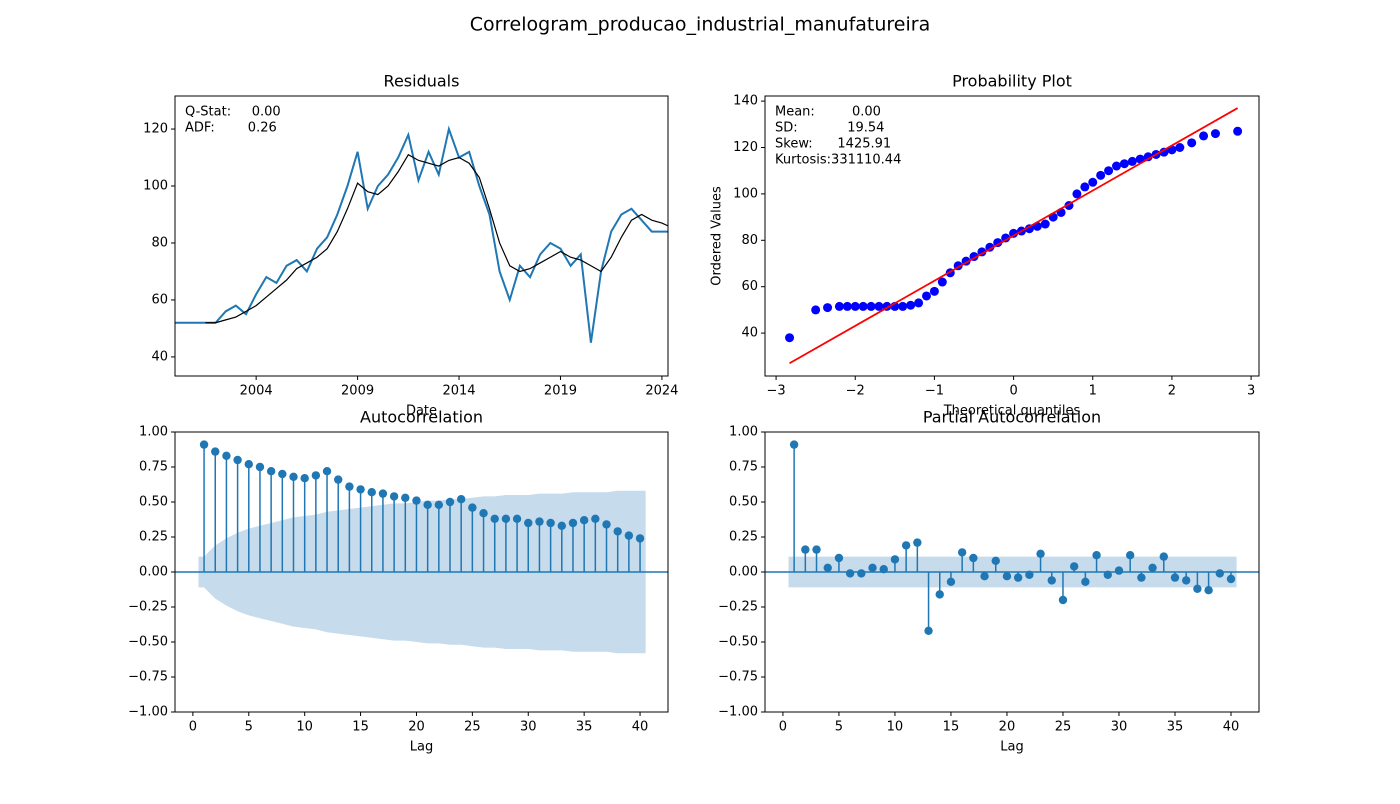 This screenshot has width=1400, height=804. What do you see at coordinates (159, 299) in the screenshot?
I see `y-tick-label: 60` at bounding box center [159, 299].